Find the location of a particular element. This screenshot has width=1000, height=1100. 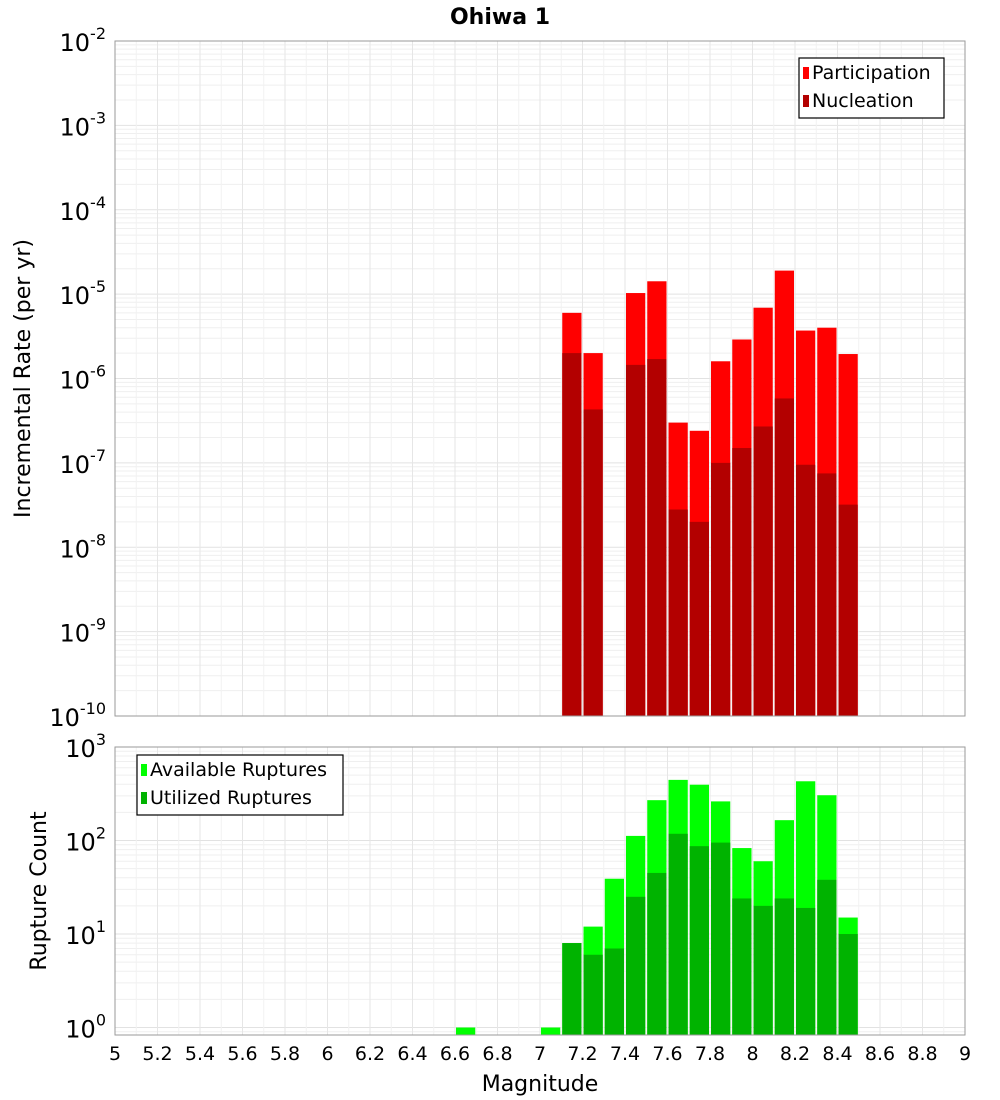

y-tick-label: 10⁻³ is located at coordinates (83, 124).